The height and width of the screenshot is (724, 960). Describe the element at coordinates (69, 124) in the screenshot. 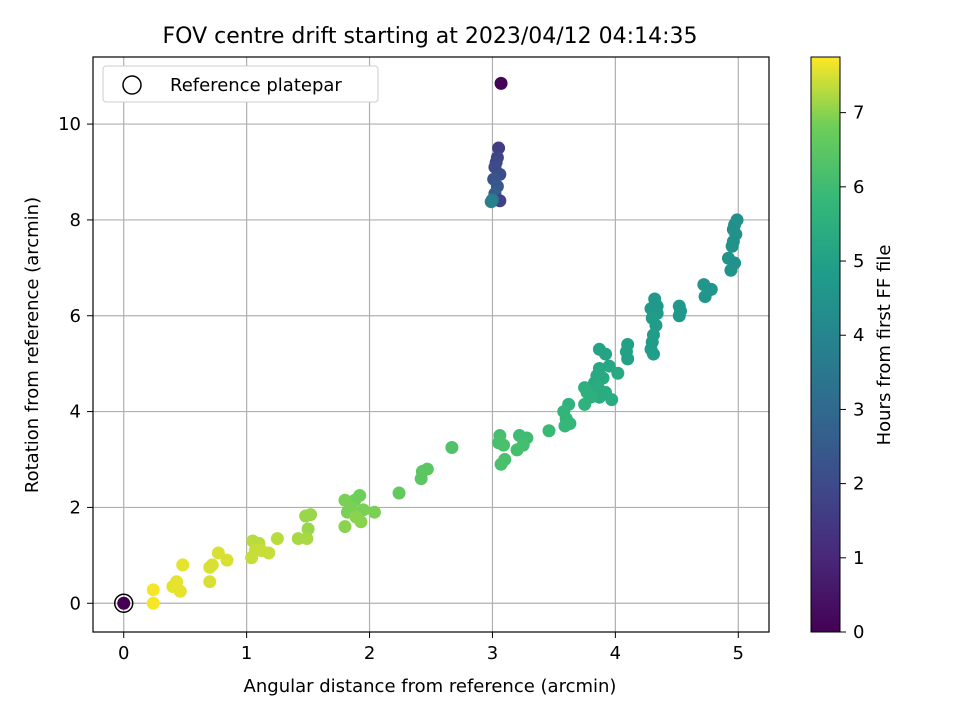

I see `y-tick-label: 10` at that location.